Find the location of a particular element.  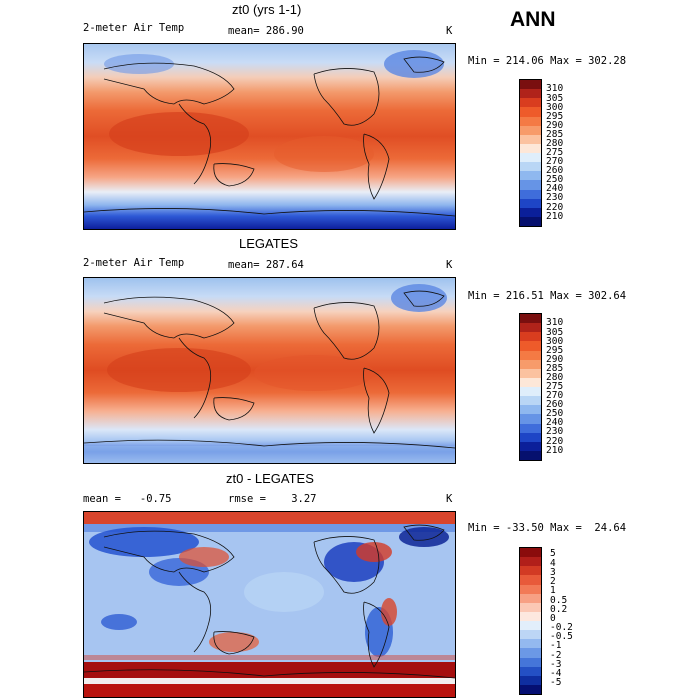

panel-1-colorbar is located at coordinates (530, 153).